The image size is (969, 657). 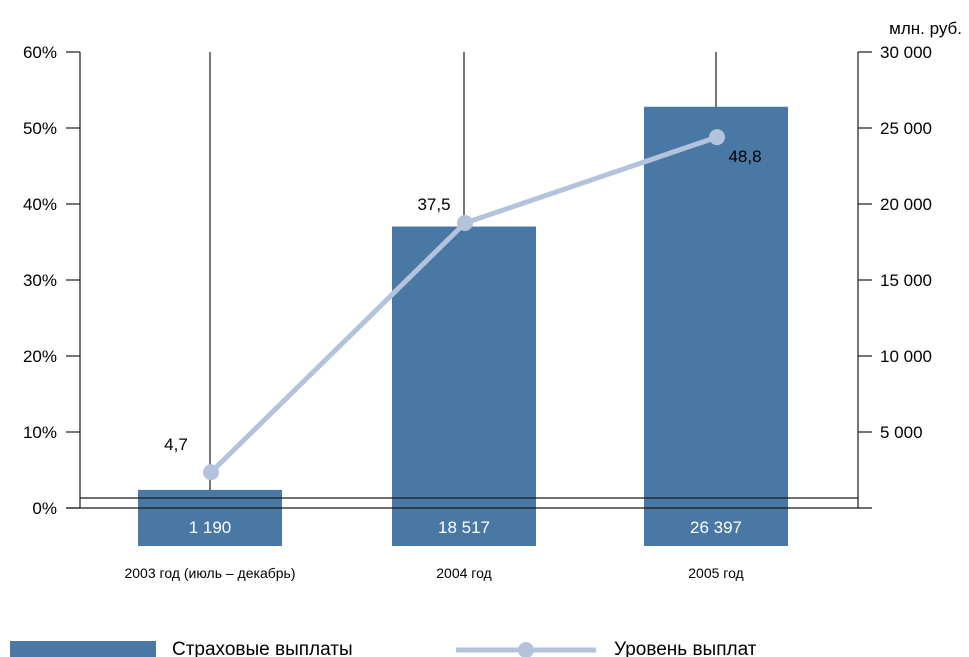 What do you see at coordinates (925, 28) in the screenshot?
I see `right-axis-unit: млн. руб.` at bounding box center [925, 28].